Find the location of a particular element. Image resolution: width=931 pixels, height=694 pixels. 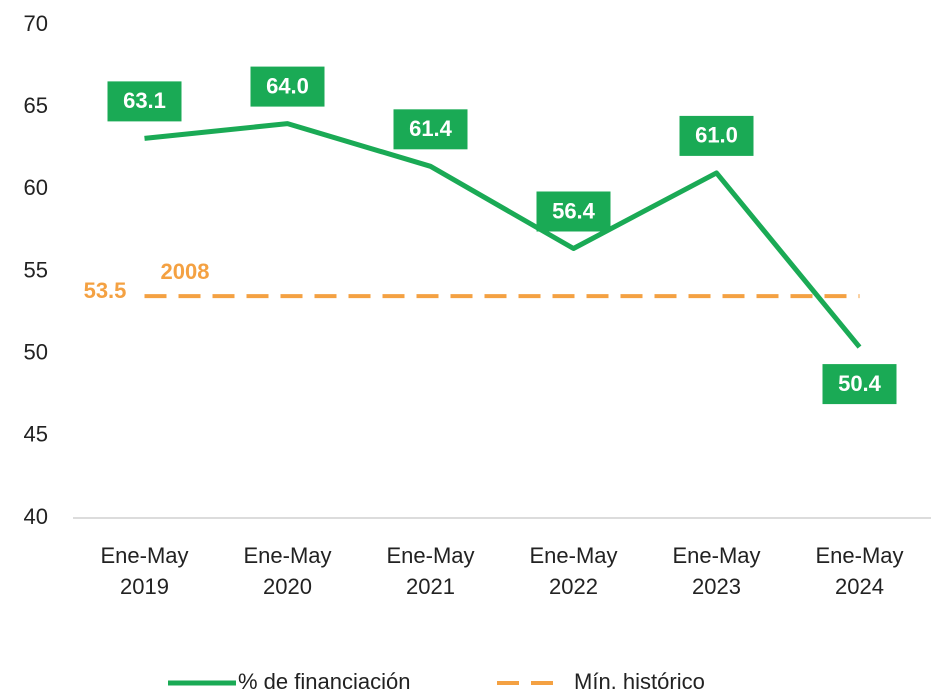

data-label: 63.1 is located at coordinates (144, 100).